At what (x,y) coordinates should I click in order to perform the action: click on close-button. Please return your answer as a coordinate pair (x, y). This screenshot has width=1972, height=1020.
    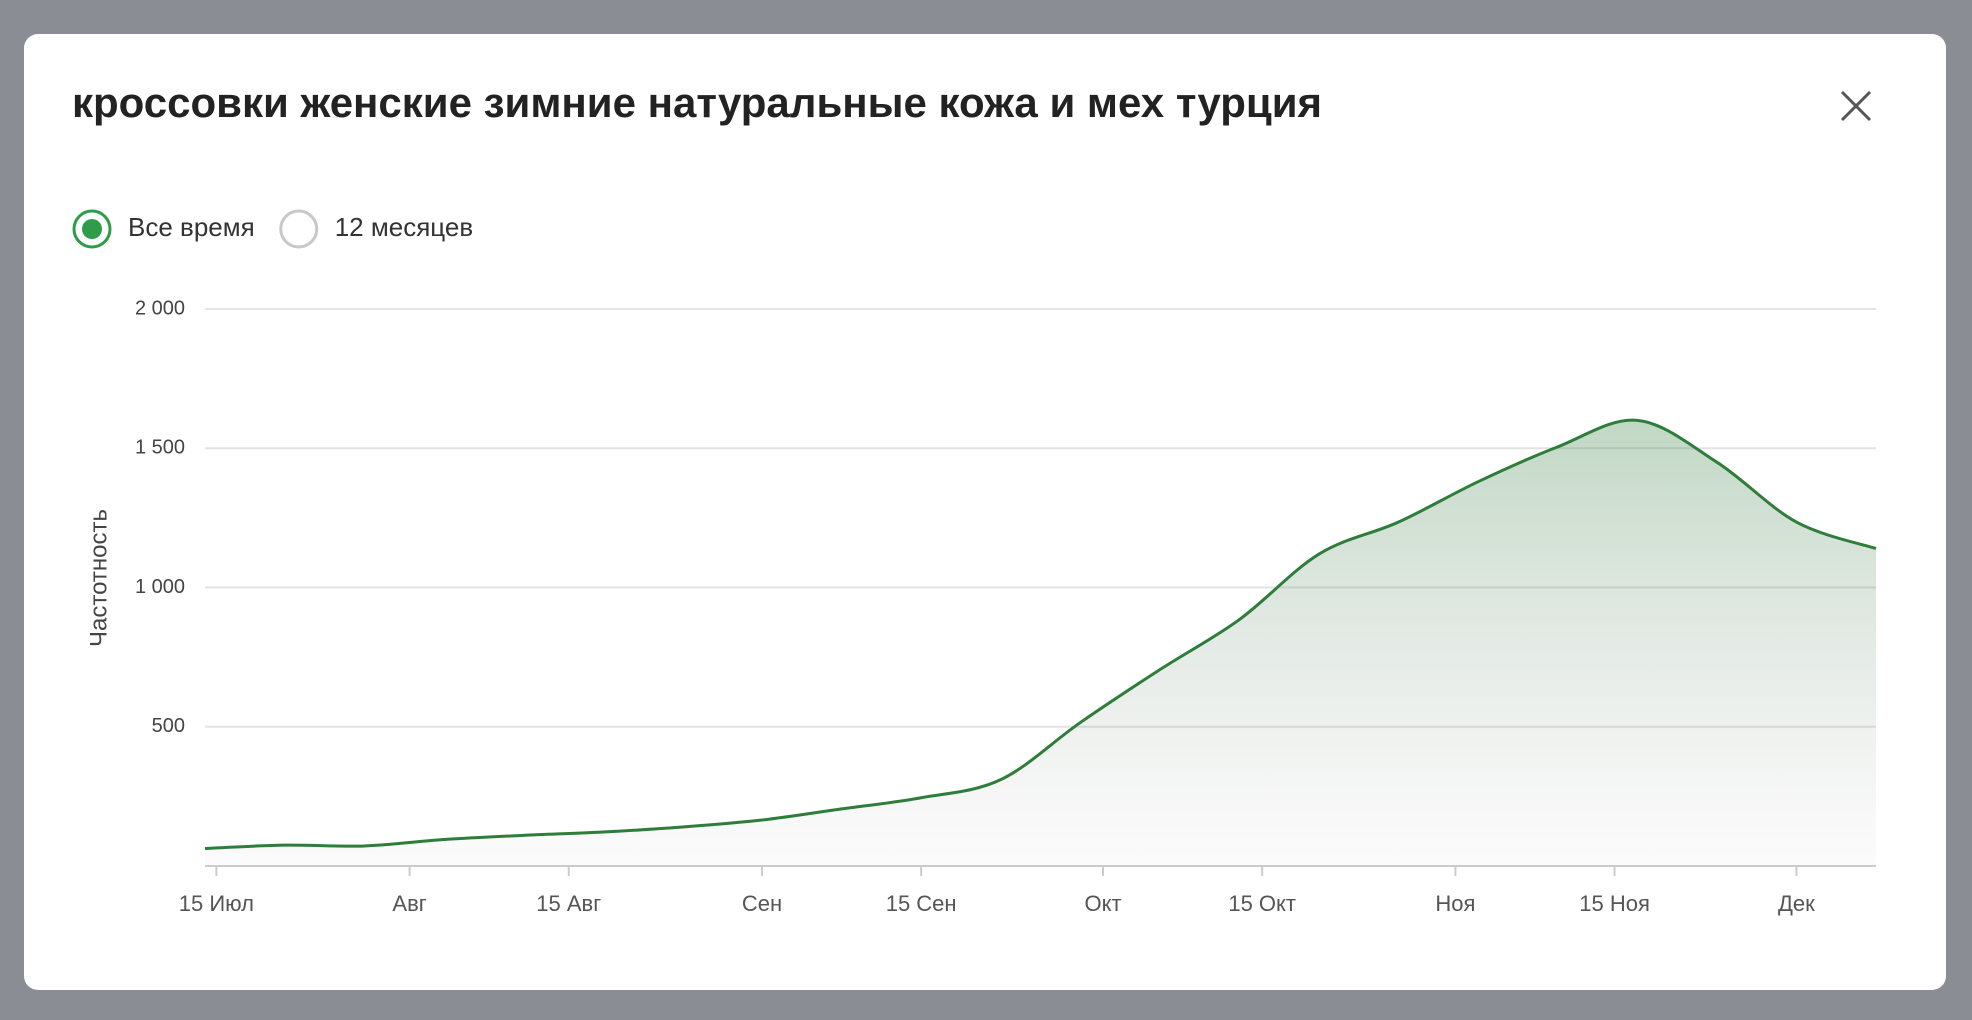
    Looking at the image, I should click on (1856, 106).